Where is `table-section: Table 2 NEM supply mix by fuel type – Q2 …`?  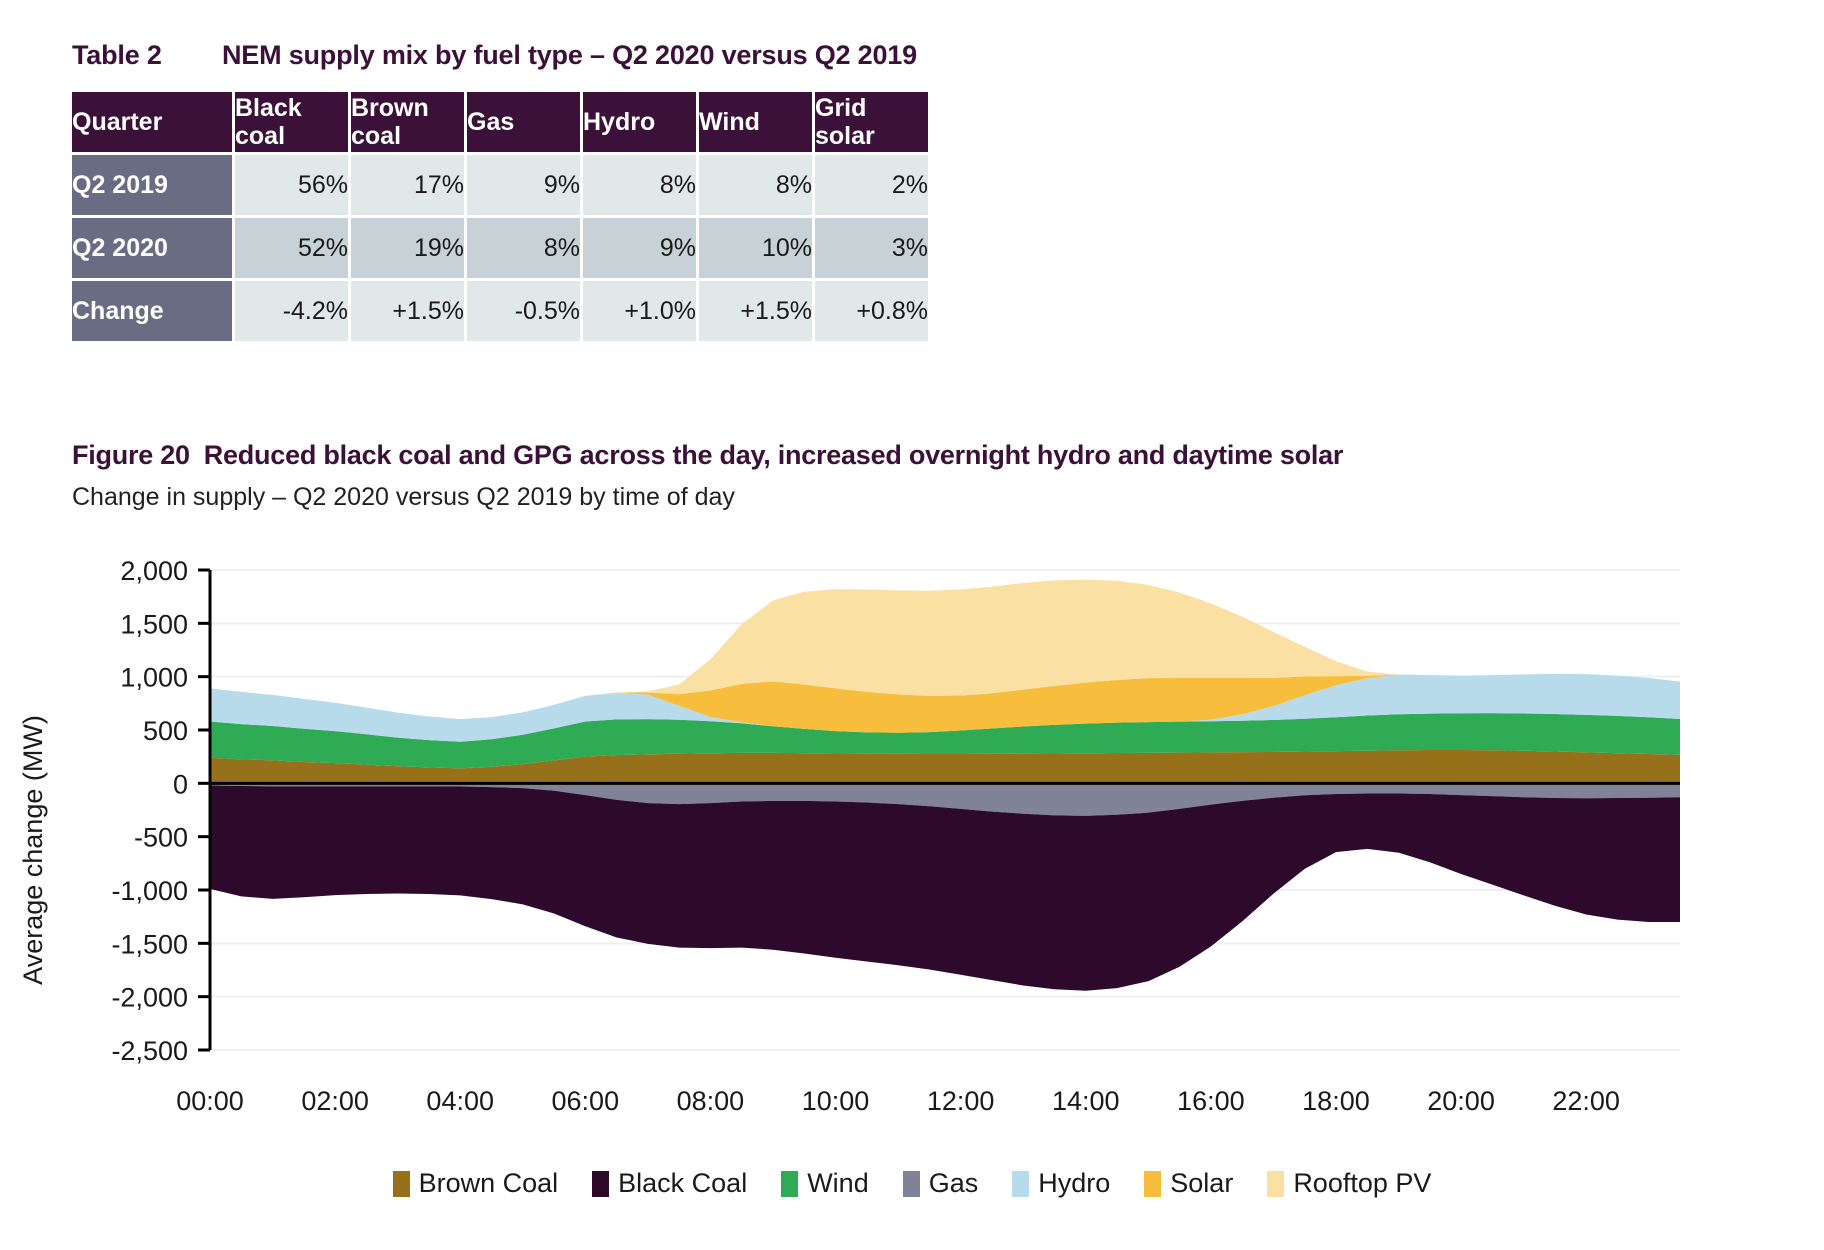
table-section: Table 2 NEM supply mix by fuel type – Q2 … is located at coordinates (572, 192).